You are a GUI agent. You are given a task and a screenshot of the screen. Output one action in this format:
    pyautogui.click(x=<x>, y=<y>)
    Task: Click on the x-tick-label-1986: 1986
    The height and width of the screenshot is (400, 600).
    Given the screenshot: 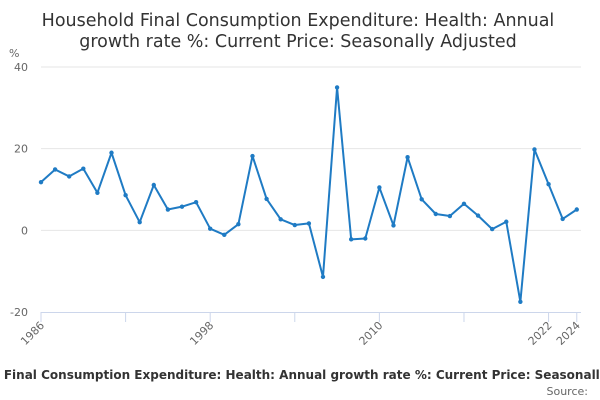 What is the action you would take?
    pyautogui.click(x=32, y=333)
    